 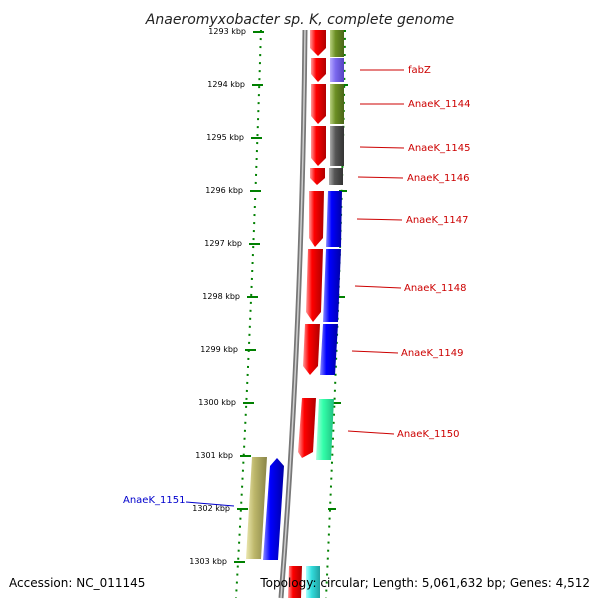 What do you see at coordinates (208, 561) in the screenshot?
I see `kbp-label: 1303 kbp` at bounding box center [208, 561].